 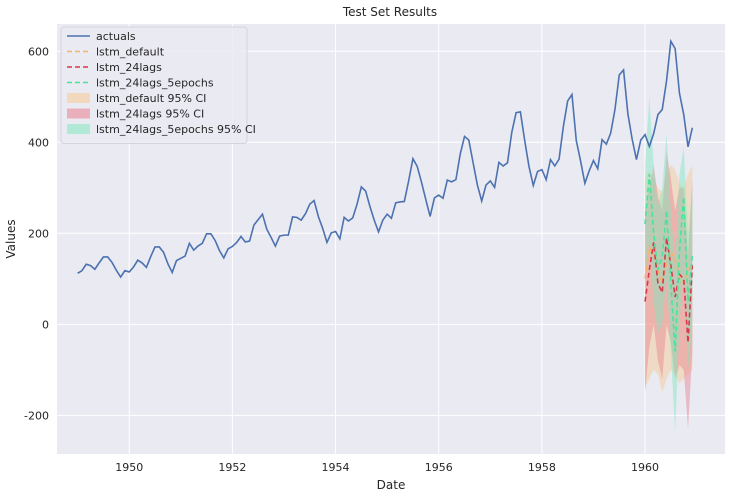 What do you see at coordinates (45, 324) in the screenshot?
I see `y-tick-label: 0` at bounding box center [45, 324].